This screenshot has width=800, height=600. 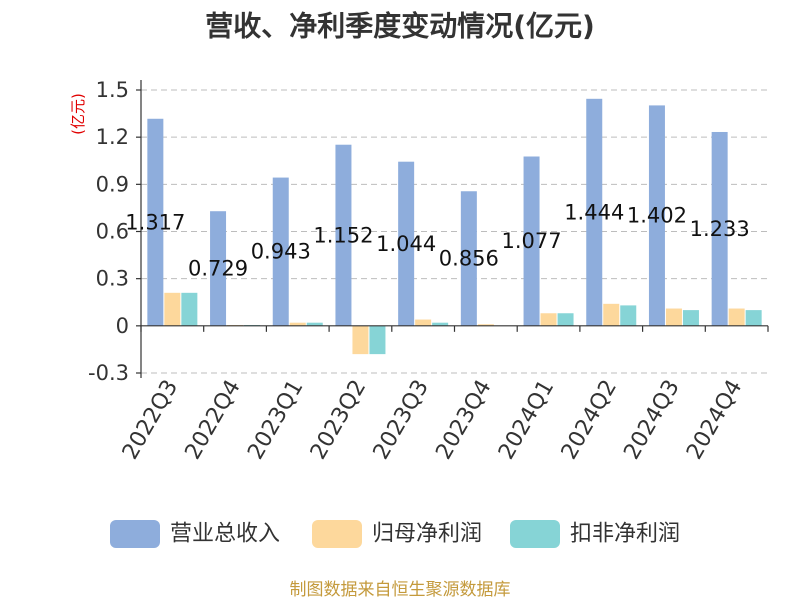 What do you see at coordinates (112, 279) in the screenshot?
I see `y-tick-label: 0.3` at bounding box center [112, 279].